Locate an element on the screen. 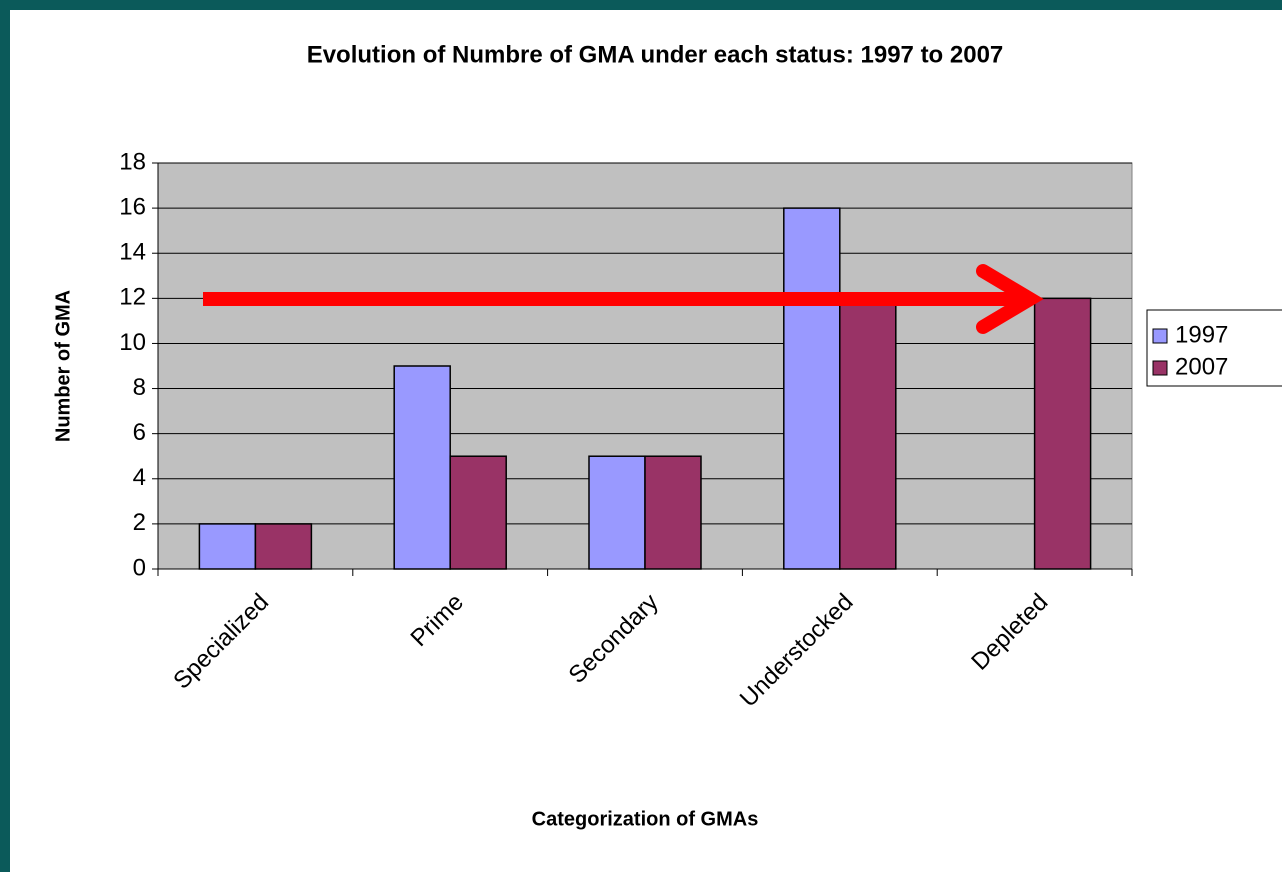 The width and height of the screenshot is (1282, 872). y-tick-label: 4 is located at coordinates (139, 477).